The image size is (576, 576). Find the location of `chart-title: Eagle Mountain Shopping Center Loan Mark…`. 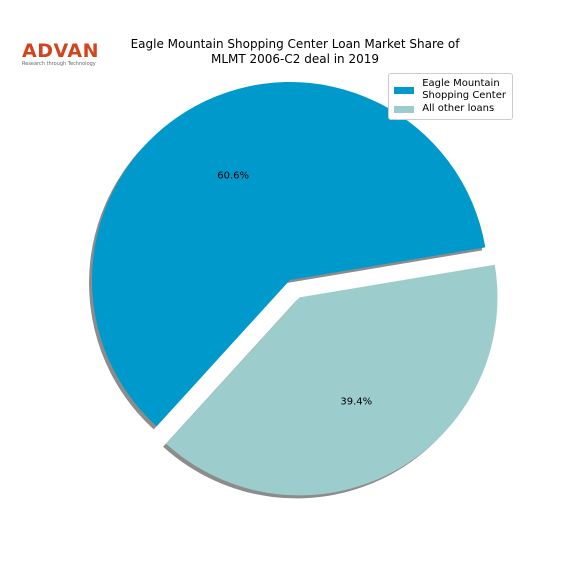

chart-title: Eagle Mountain Shopping Center Loan Mark… is located at coordinates (295, 51).